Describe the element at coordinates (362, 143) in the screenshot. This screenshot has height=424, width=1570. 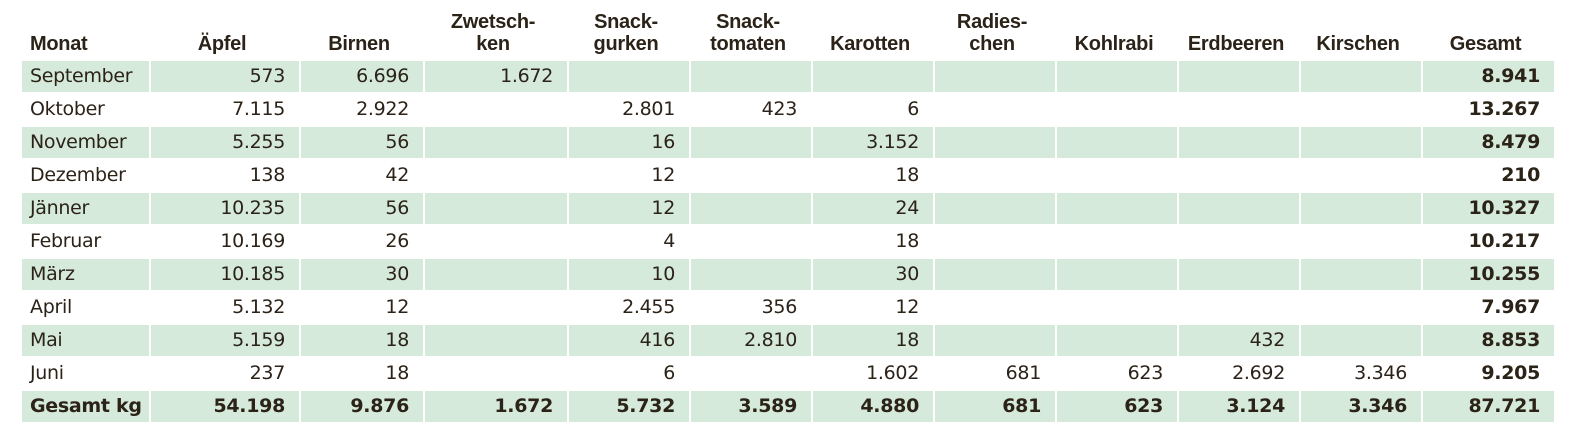
I see `value-cell: 56` at that location.